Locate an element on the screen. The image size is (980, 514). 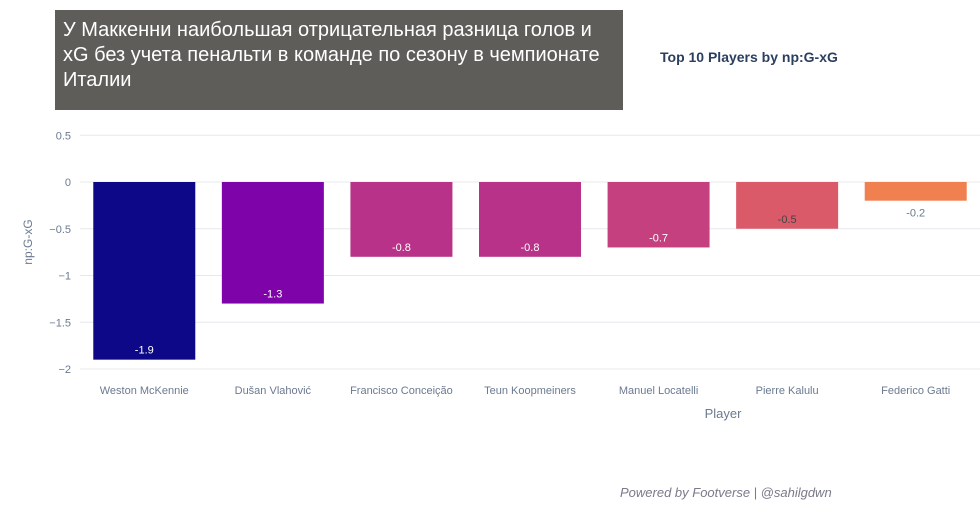
x-axis-label: Player is located at coordinates (724, 413).